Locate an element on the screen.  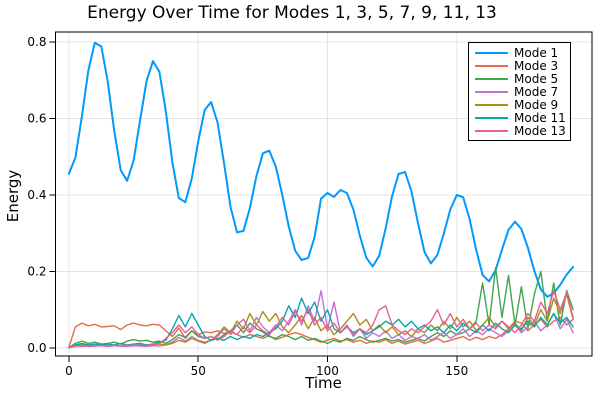
y-tick-label: 0.4 is located at coordinates (36, 195).